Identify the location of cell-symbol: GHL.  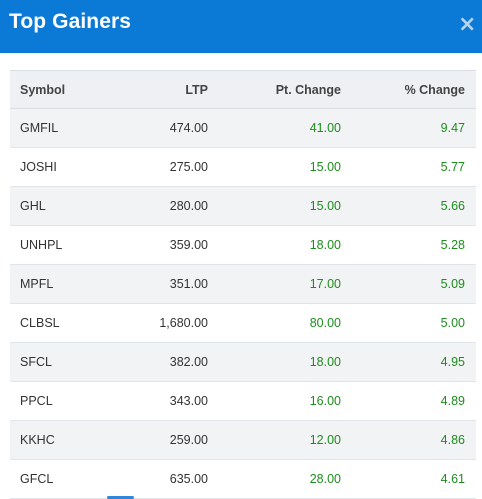
(33, 206).